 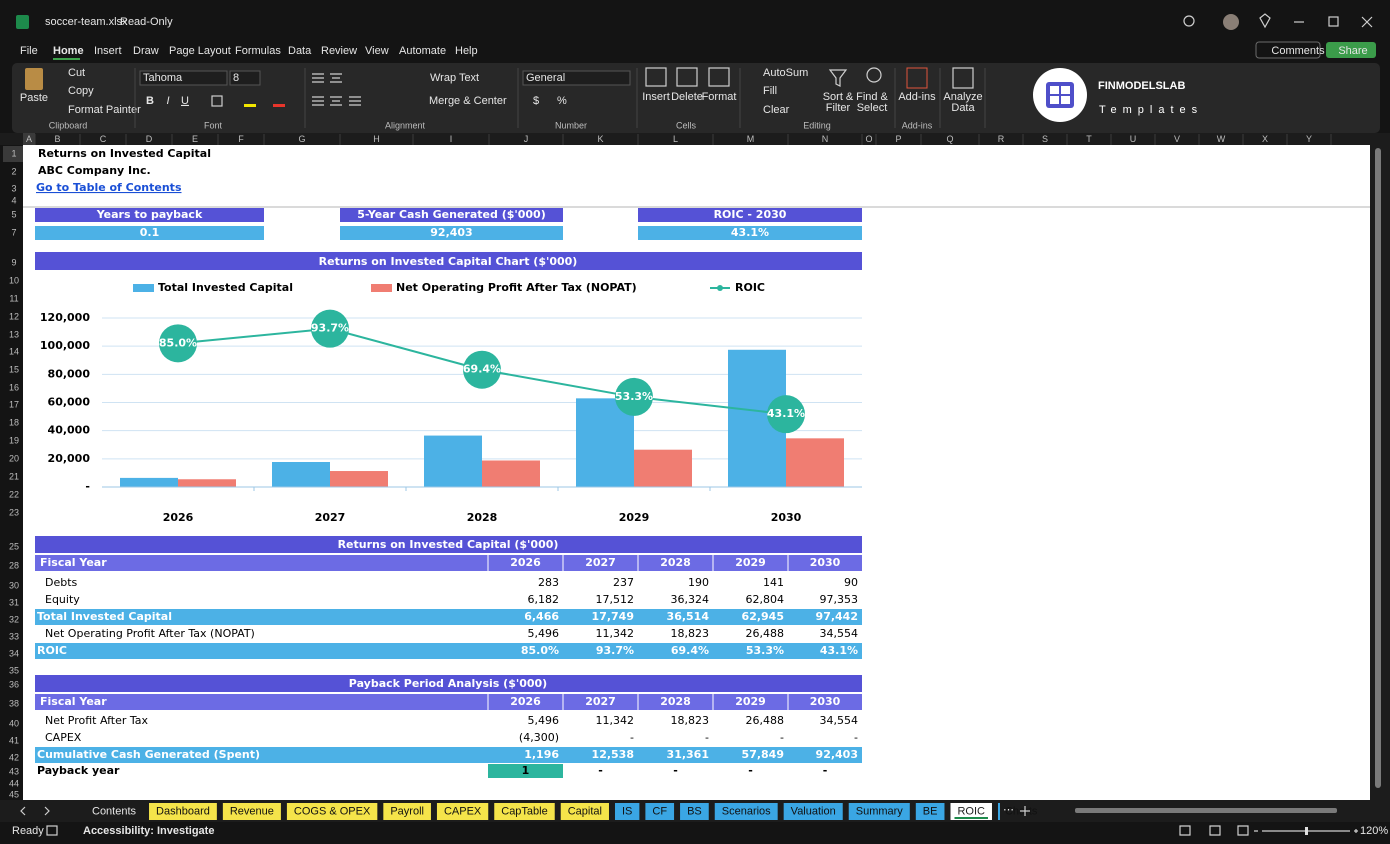 What do you see at coordinates (536, 101) in the screenshot?
I see `currency-button: $` at bounding box center [536, 101].